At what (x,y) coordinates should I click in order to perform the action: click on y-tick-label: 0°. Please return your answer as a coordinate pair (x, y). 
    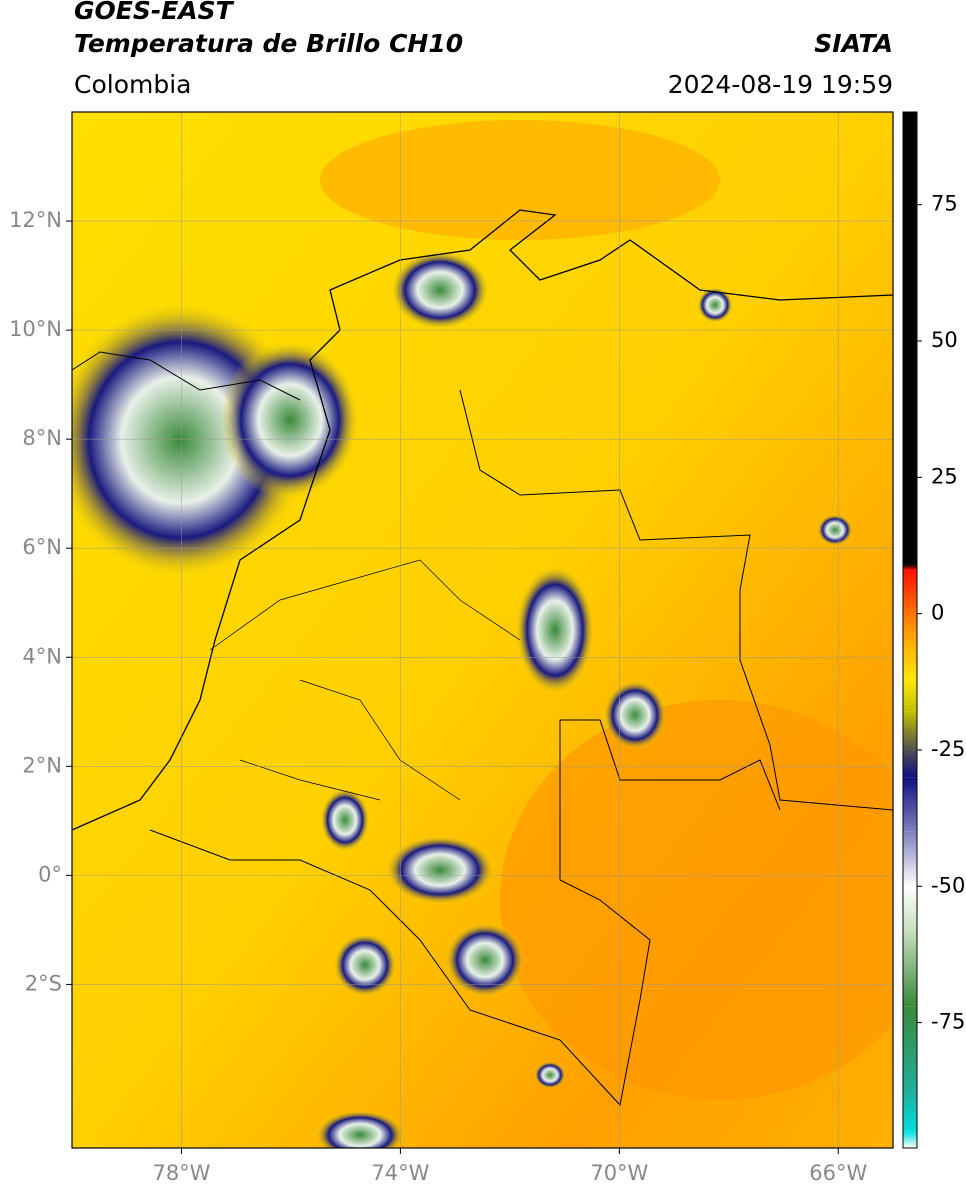
    Looking at the image, I should click on (50, 874).